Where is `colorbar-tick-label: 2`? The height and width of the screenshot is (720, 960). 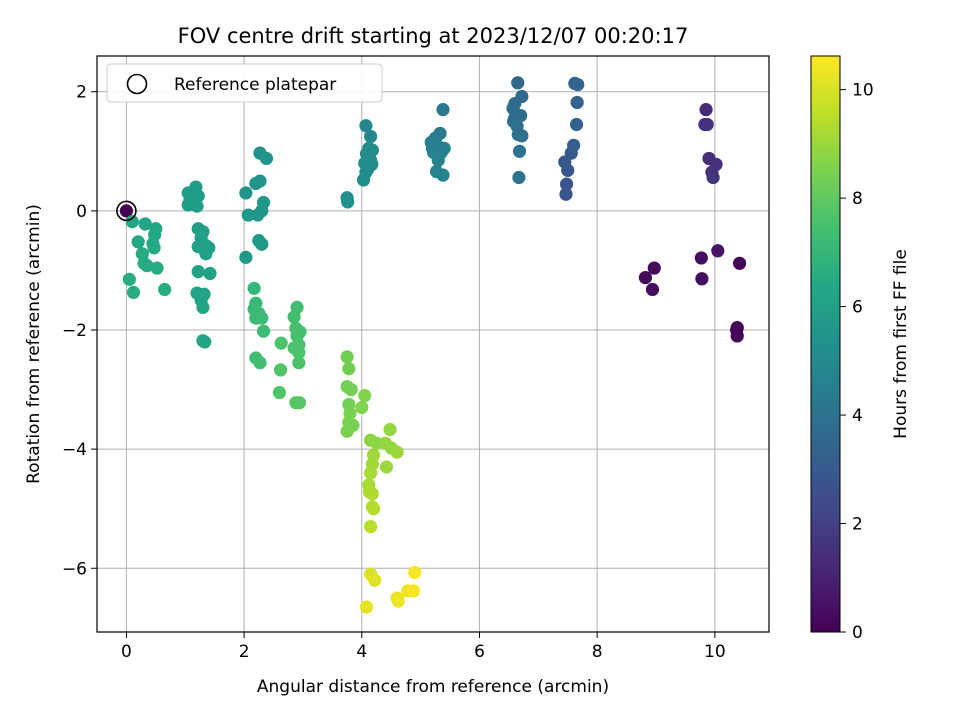
colorbar-tick-label: 2 is located at coordinates (857, 525).